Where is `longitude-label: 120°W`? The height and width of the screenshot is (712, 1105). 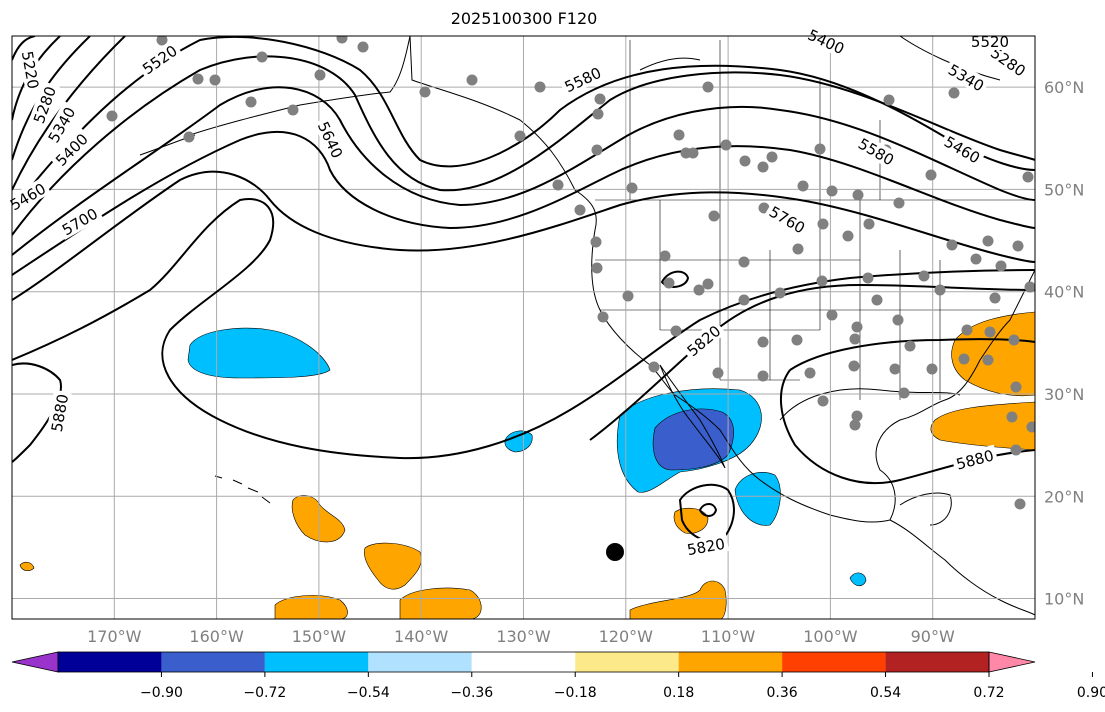
longitude-label: 120°W is located at coordinates (626, 636).